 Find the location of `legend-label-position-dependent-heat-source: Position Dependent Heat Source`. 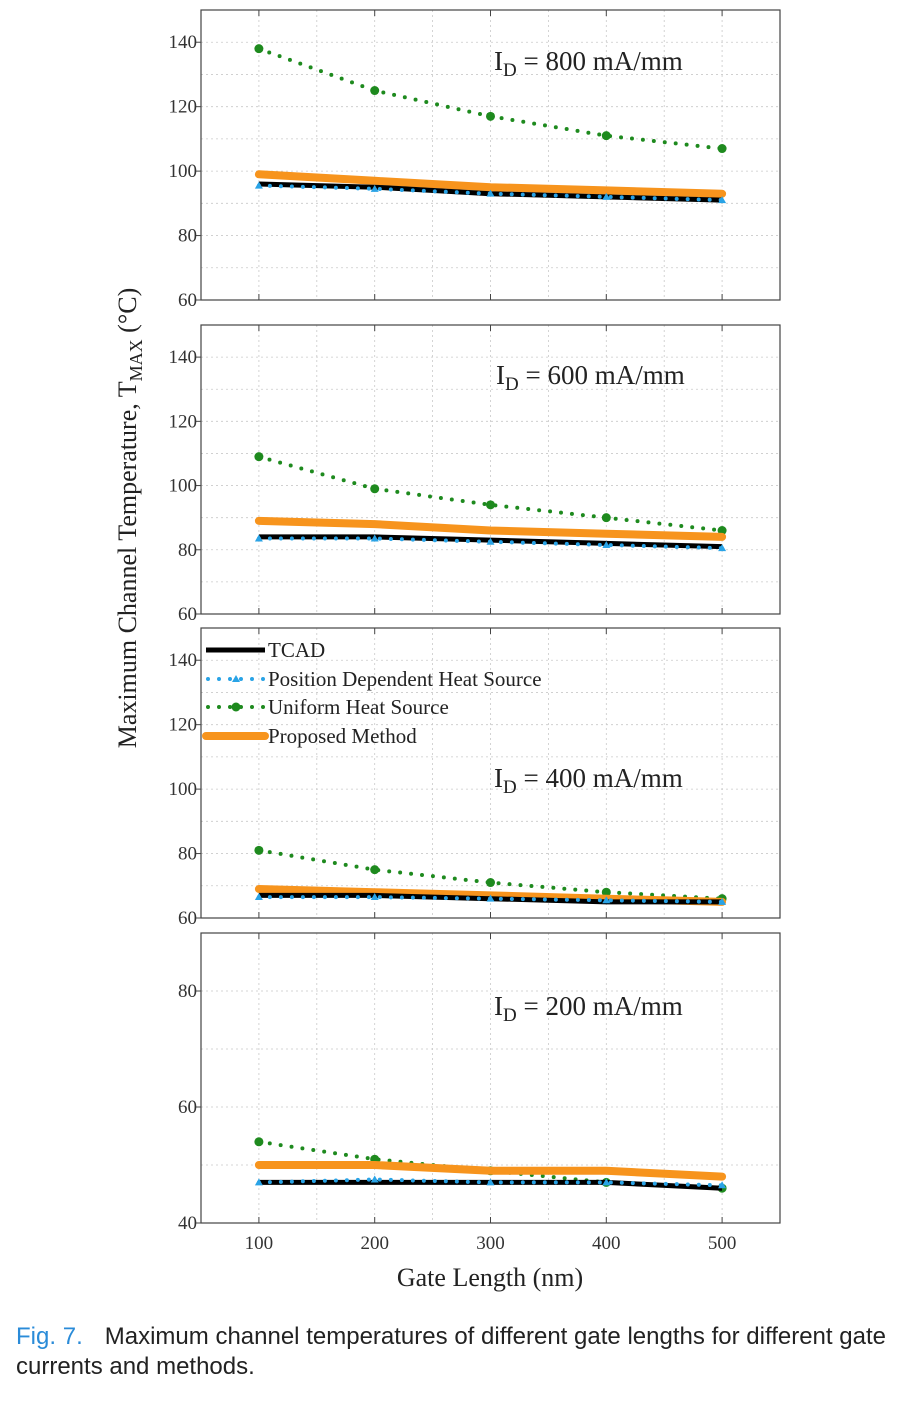

legend-label-position-dependent-heat-source: Position Dependent Heat Source is located at coordinates (405, 679).